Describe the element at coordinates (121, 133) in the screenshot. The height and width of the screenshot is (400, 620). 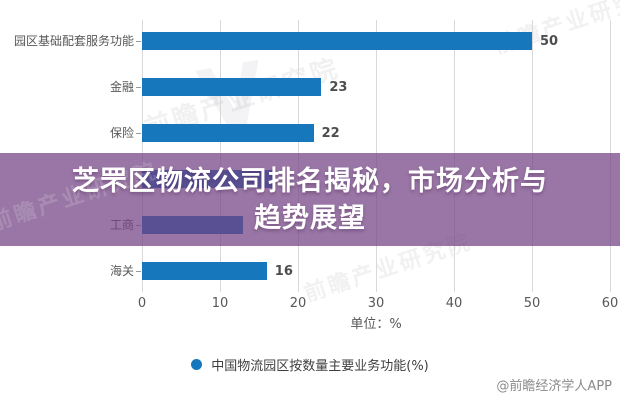
I see `category-label: 保险` at that location.